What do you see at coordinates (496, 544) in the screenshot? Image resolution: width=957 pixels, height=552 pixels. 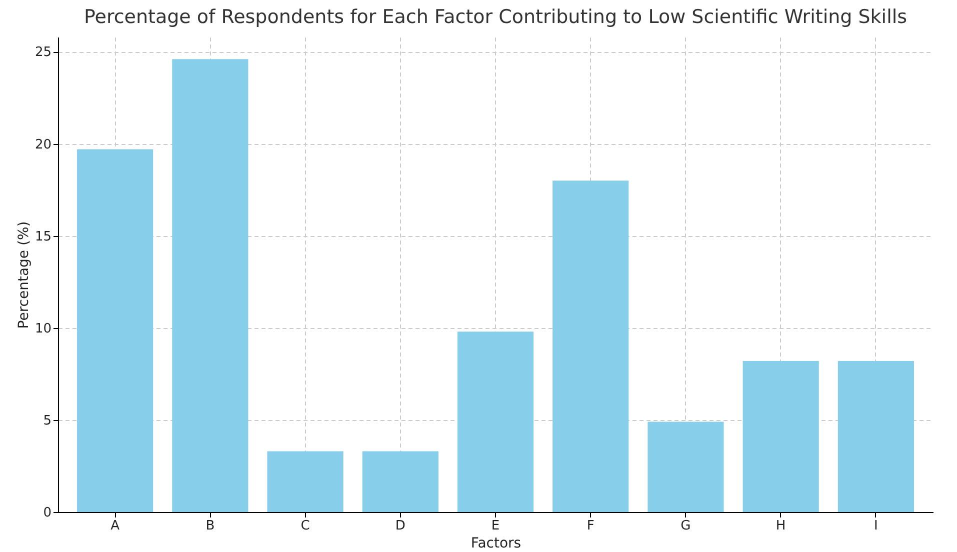 I see `x-axis-title: Factors` at bounding box center [496, 544].